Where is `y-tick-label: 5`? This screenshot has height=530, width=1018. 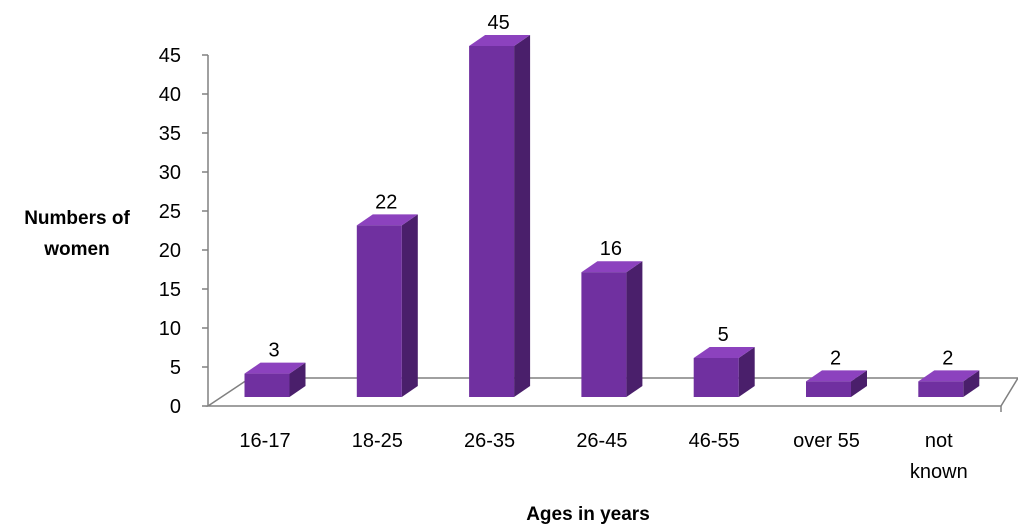
y-tick-label: 5 is located at coordinates (175, 368).